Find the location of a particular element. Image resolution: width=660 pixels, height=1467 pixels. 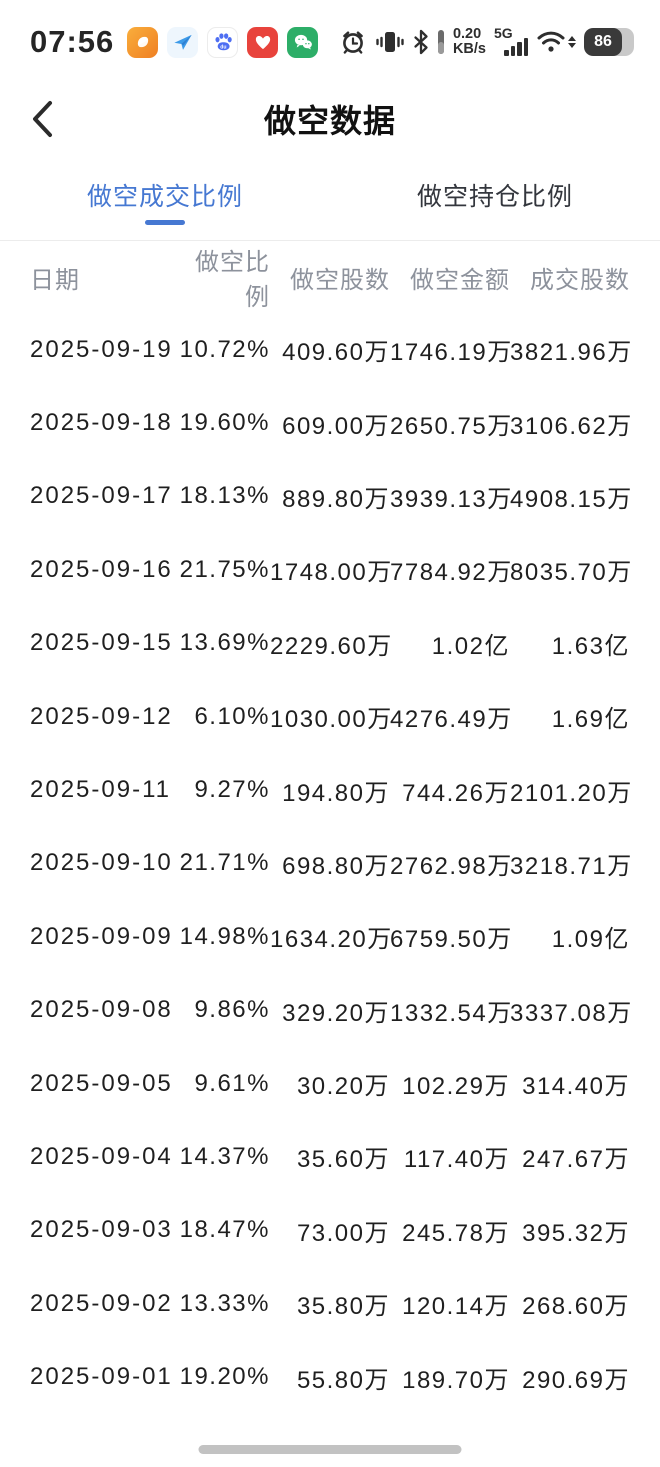

network-speed-unit: KB/s is located at coordinates (469, 49).